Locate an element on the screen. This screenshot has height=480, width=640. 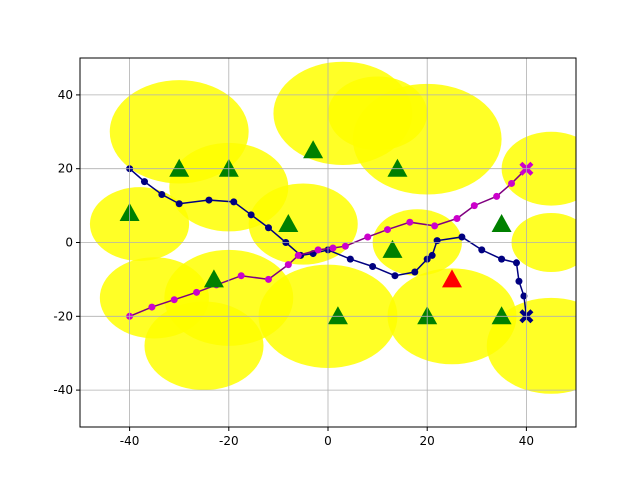
y-tick-label: 40 is located at coordinates (65, 95).